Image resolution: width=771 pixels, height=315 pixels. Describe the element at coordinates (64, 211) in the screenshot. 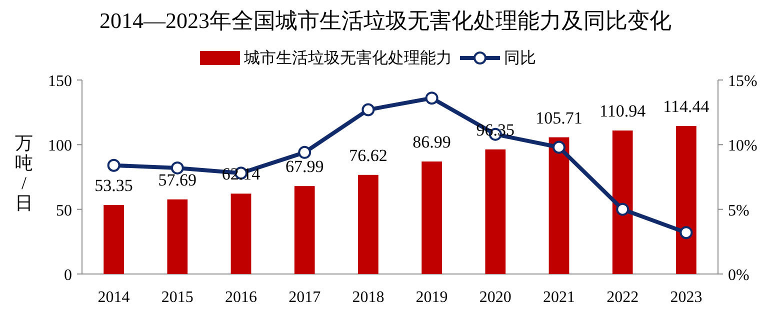

I see `y-tick-label: 50` at that location.